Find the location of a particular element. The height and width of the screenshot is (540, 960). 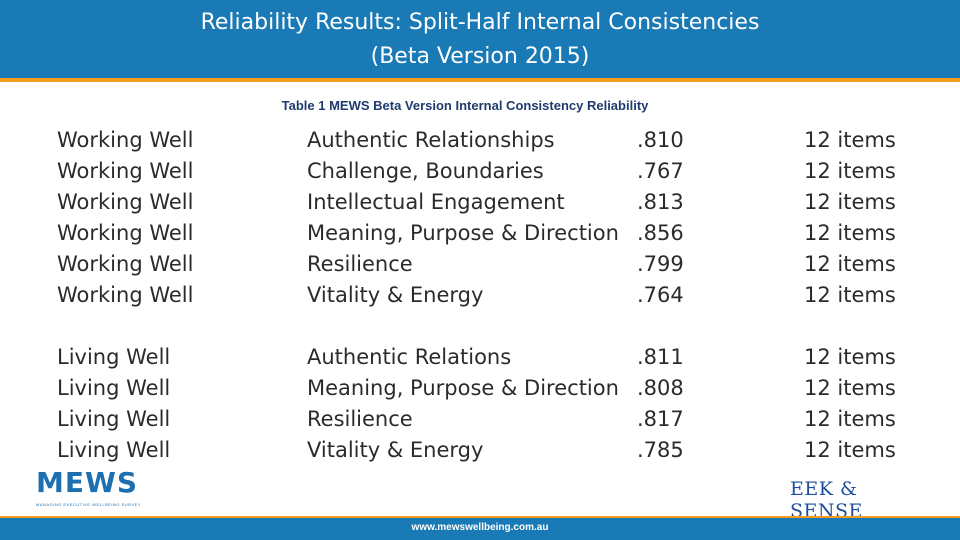

reliability-value-cell: .813 is located at coordinates (660, 202).